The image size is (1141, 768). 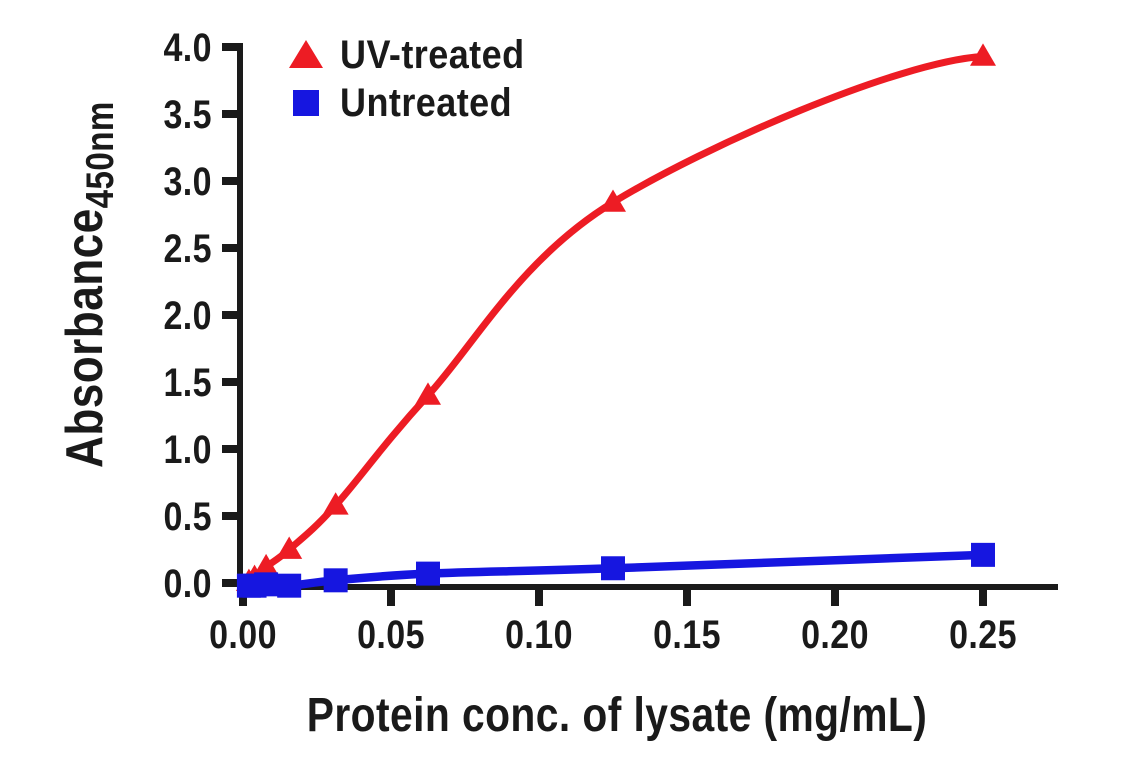 What do you see at coordinates (835, 633) in the screenshot?
I see `x-tick-label: 0.20` at bounding box center [835, 633].